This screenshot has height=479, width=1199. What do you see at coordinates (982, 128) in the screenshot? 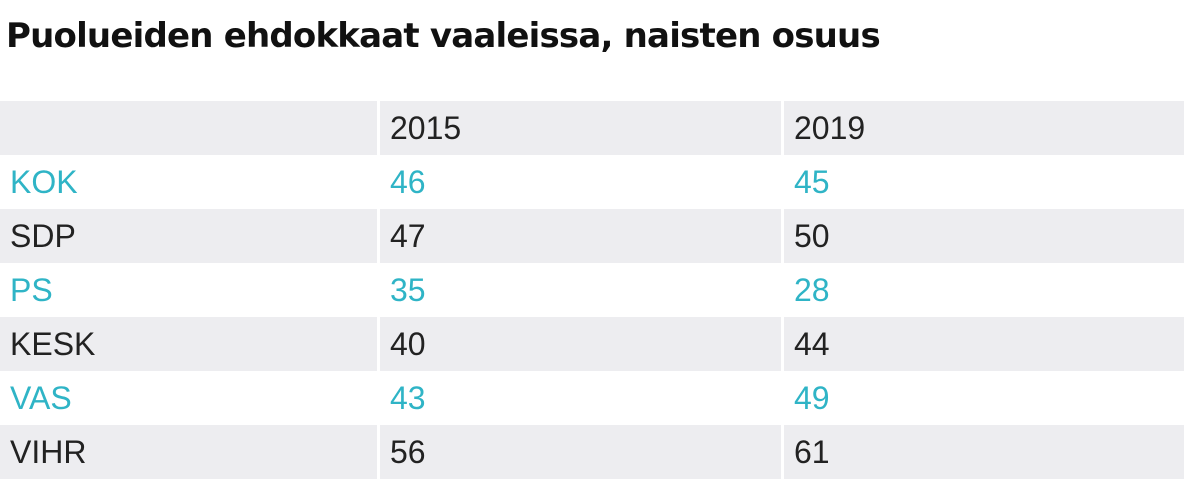
I see `header-cell-2019: 2019` at bounding box center [982, 128].